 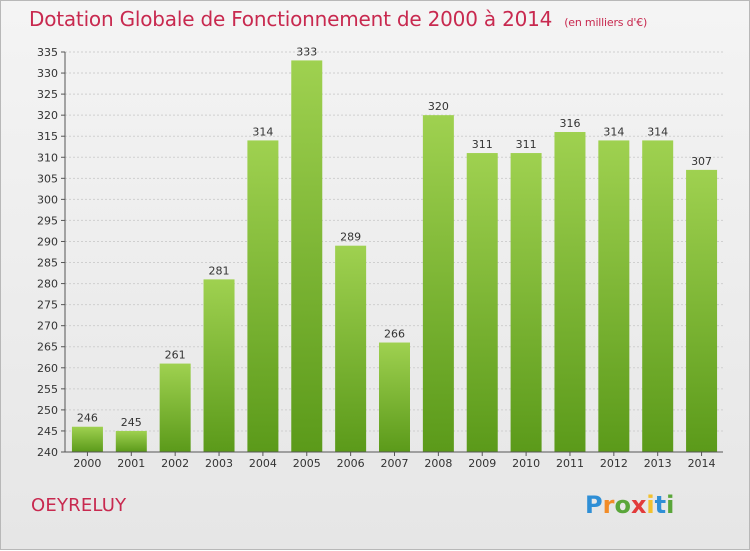 What do you see at coordinates (263, 463) in the screenshot?
I see `x-tick-label: 2004` at bounding box center [263, 463].